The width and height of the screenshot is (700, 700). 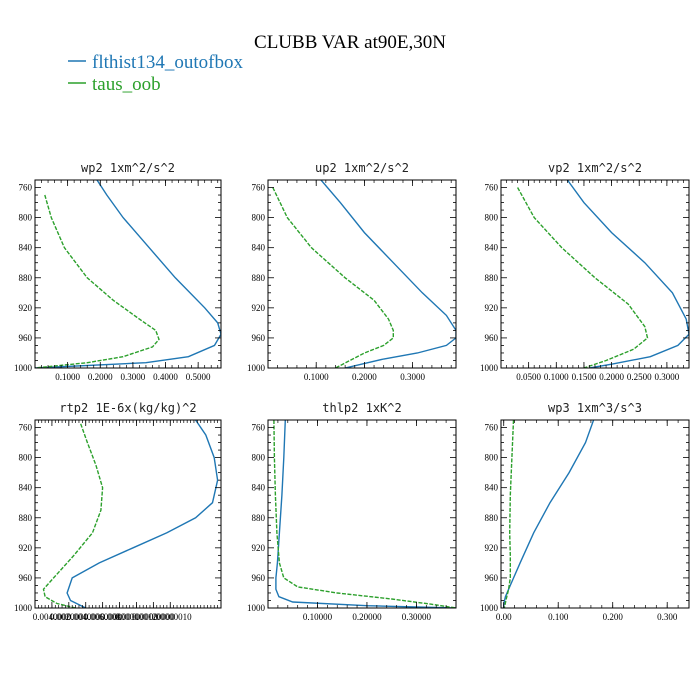 What do you see at coordinates (167, 62) in the screenshot?
I see `legend-label-series-1: flthist134_outofbox` at bounding box center [167, 62].